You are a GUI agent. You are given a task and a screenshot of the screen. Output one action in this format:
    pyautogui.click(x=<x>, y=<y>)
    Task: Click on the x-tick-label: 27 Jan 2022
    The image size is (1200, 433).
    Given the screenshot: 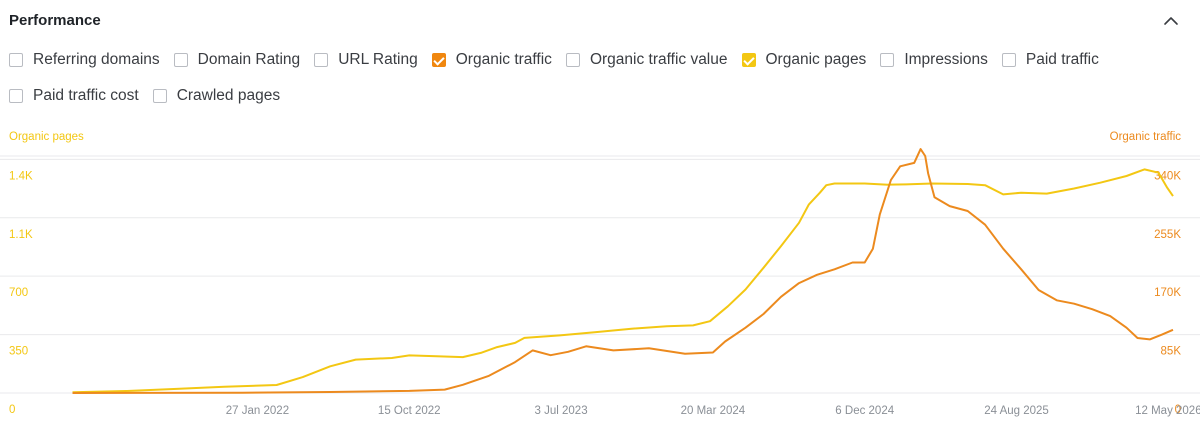 What is the action you would take?
    pyautogui.click(x=257, y=411)
    